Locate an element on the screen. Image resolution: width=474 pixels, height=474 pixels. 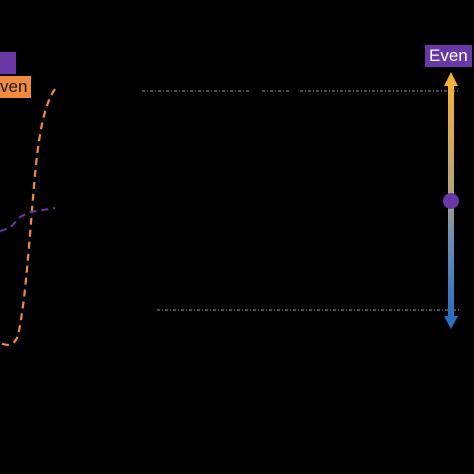
orange-dashed-curve is located at coordinates (28, 217).